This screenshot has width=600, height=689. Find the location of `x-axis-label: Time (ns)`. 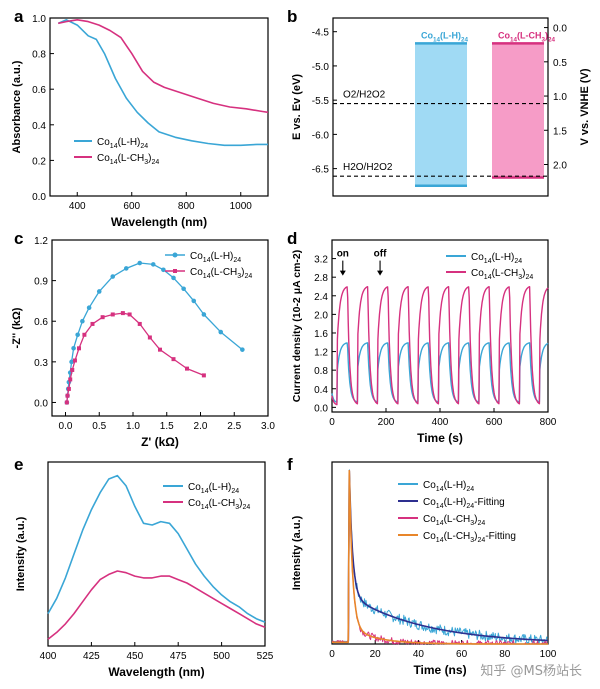

x-axis-label: Time (ns) is located at coordinates (439, 670).